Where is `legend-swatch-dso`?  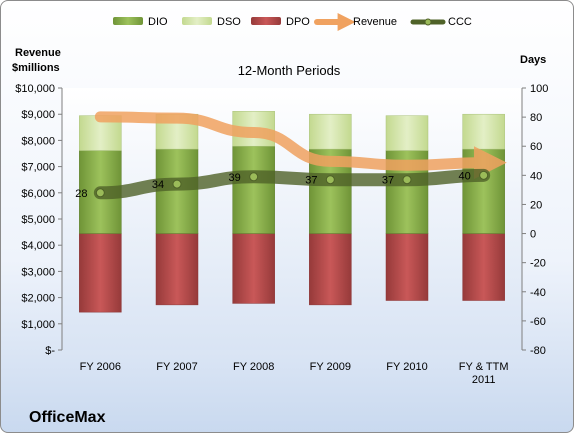 legend-swatch-dso is located at coordinates (197, 21).